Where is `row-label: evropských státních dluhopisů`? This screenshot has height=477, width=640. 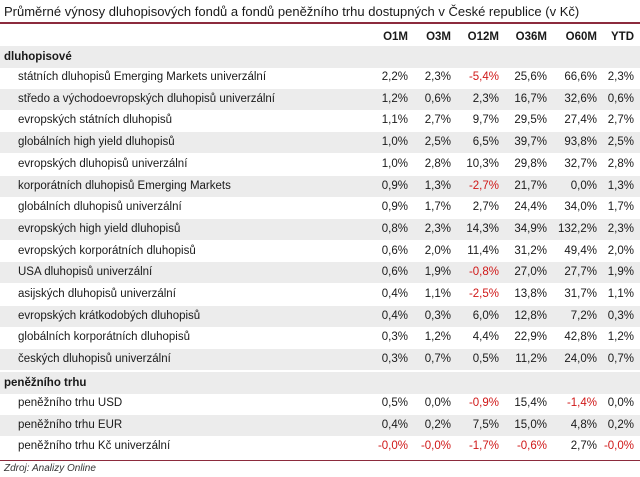 row-label: evropských státních dluhopisů is located at coordinates (95, 120).